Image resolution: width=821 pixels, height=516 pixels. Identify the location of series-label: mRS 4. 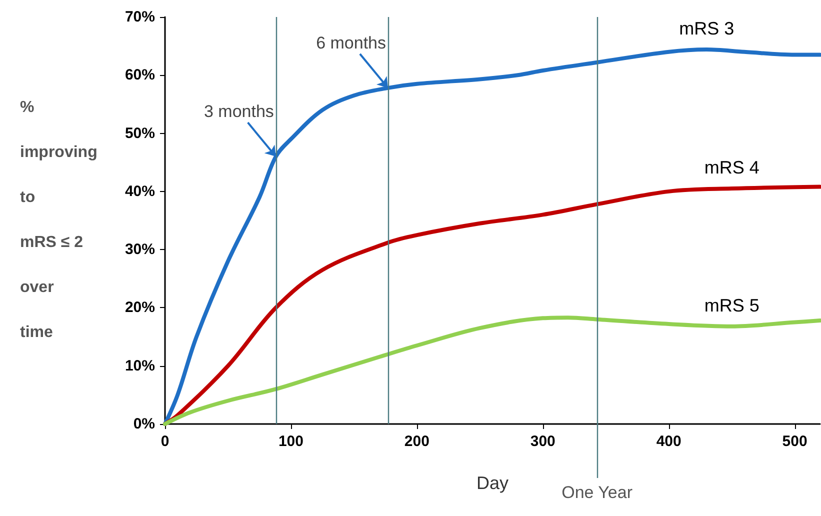
(732, 168).